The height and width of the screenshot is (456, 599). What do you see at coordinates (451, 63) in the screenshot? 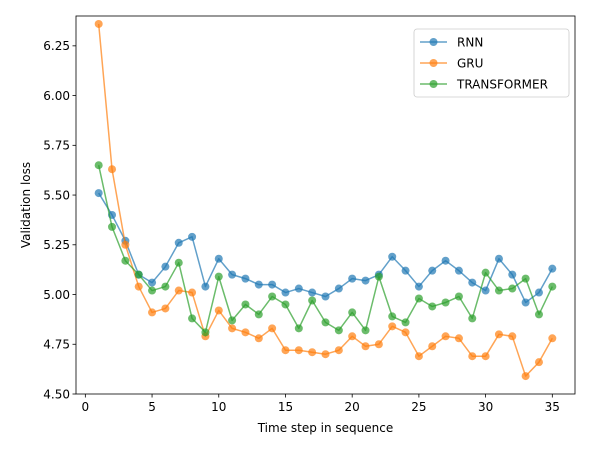
I see `legend-item-gru: GRU` at bounding box center [451, 63].